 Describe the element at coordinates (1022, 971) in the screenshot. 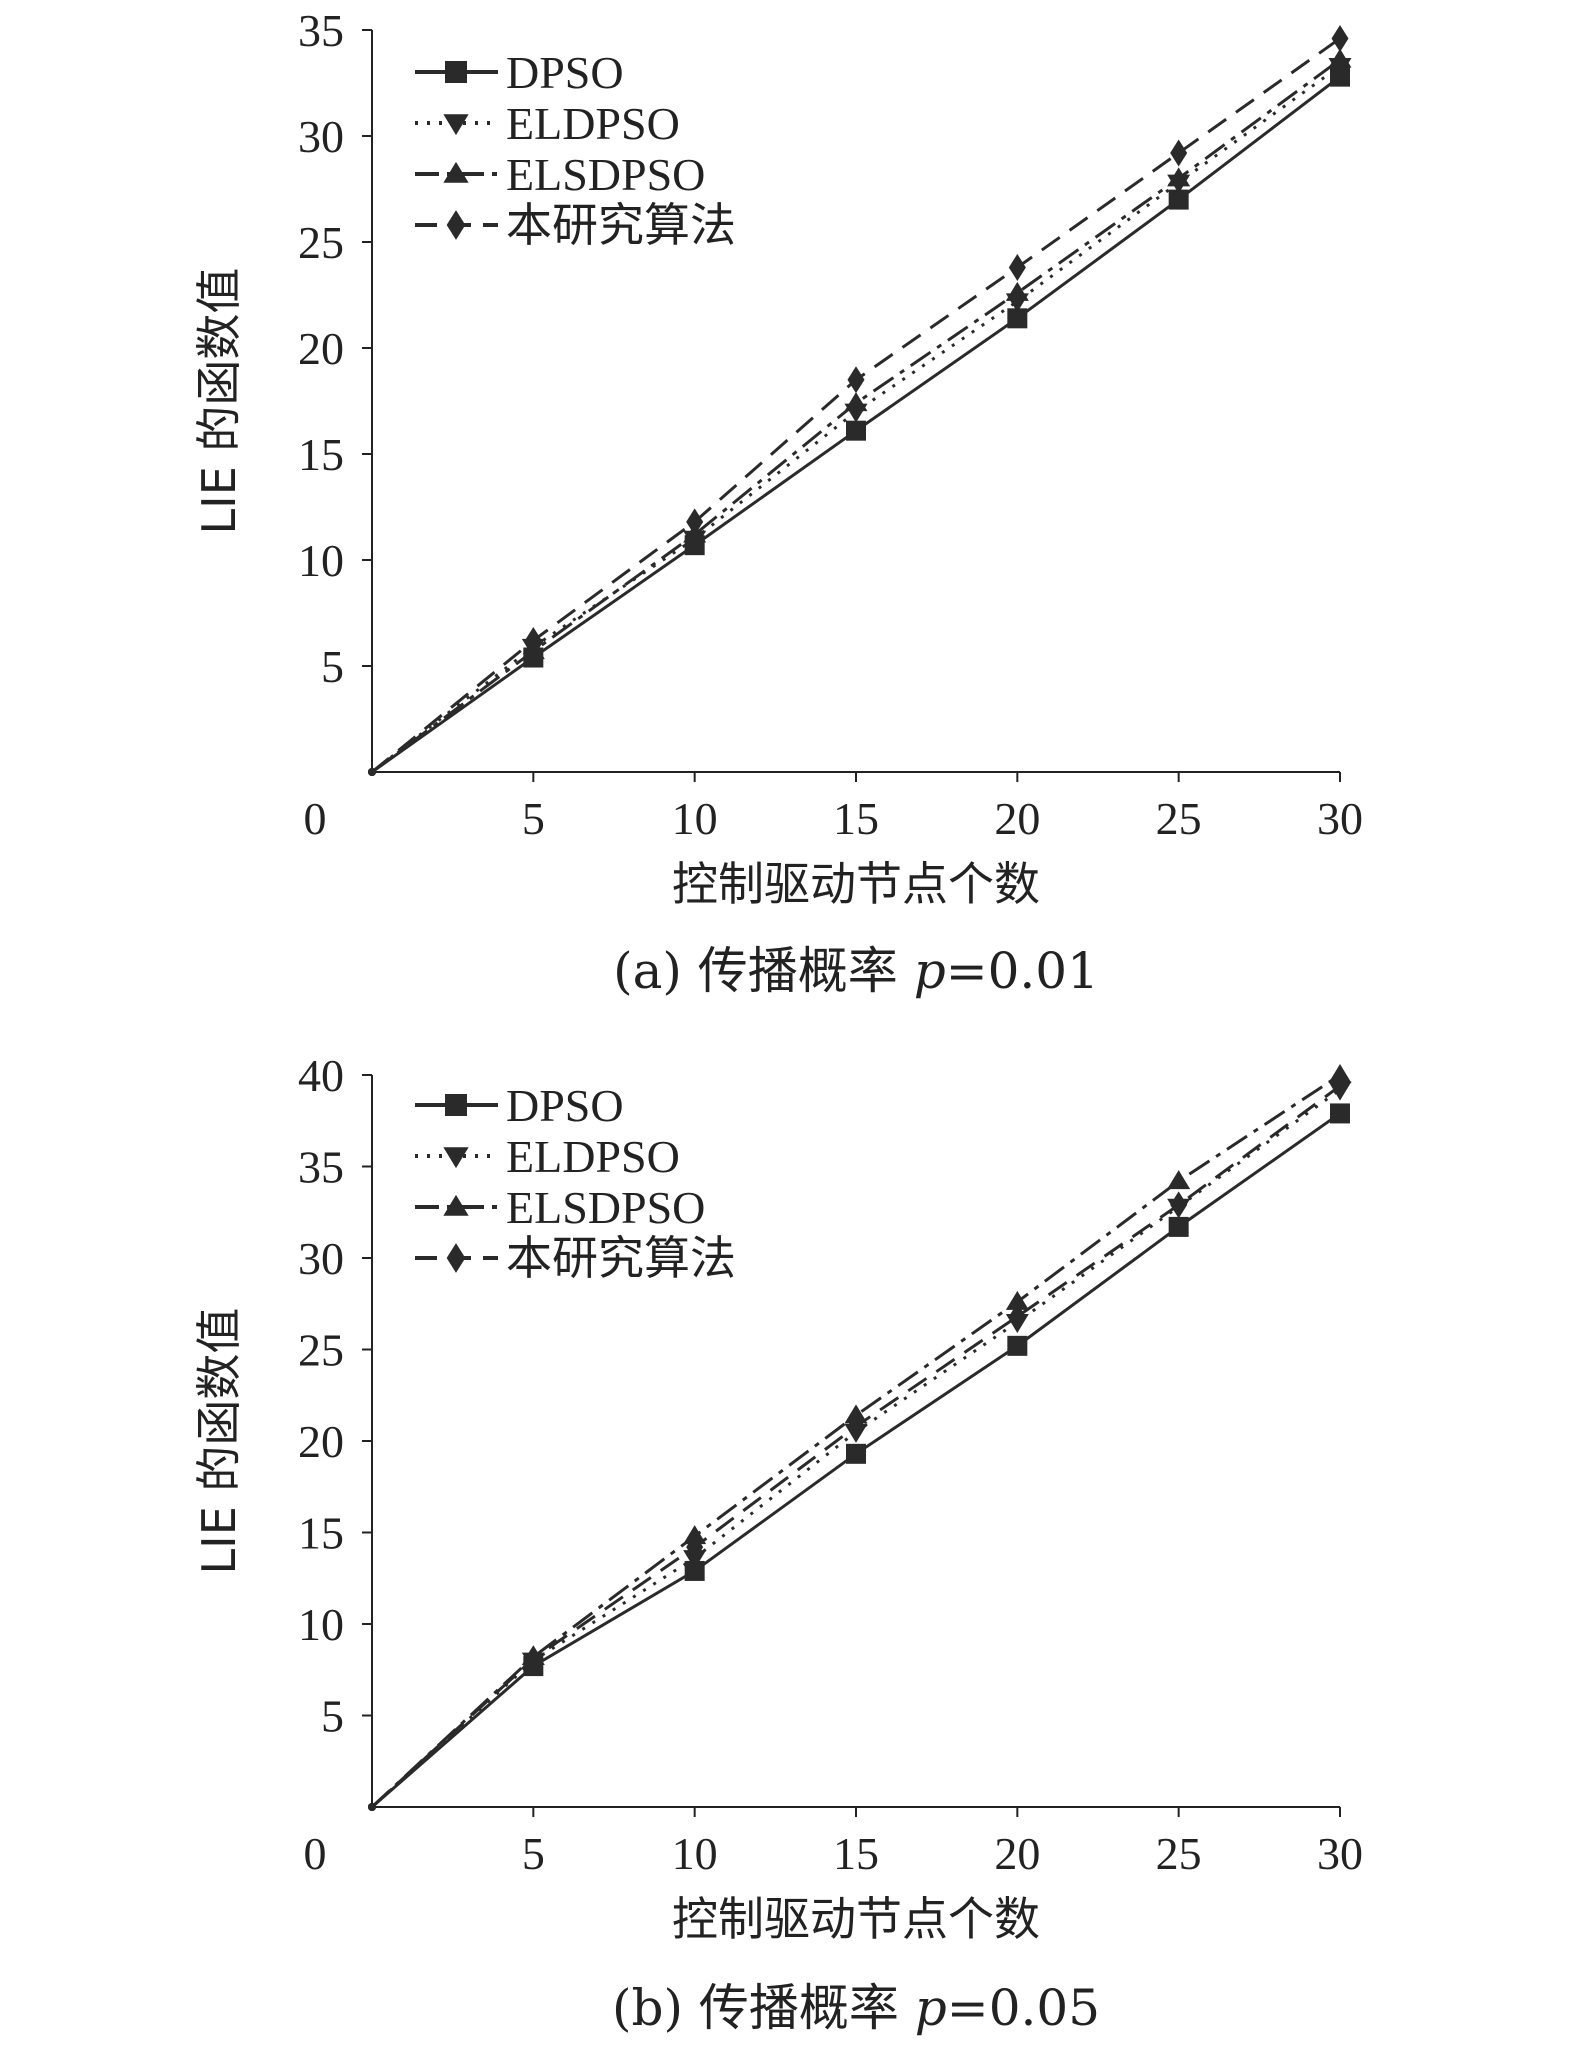

I see `caption-suffix: =0.01` at that location.